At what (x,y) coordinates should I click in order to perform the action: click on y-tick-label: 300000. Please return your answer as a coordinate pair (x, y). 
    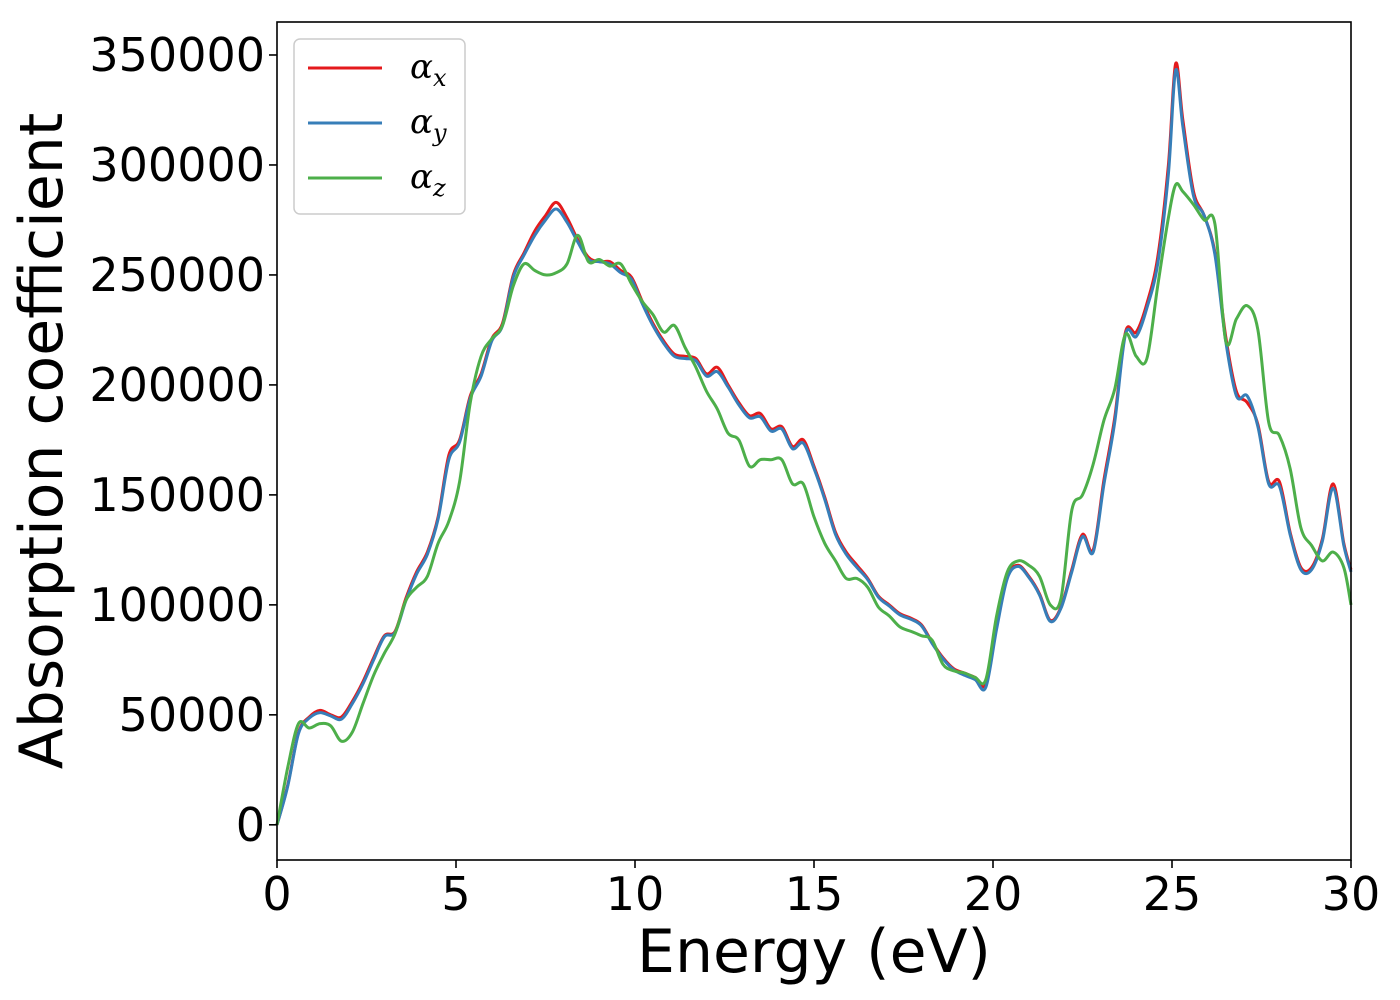
    Looking at the image, I should click on (177, 165).